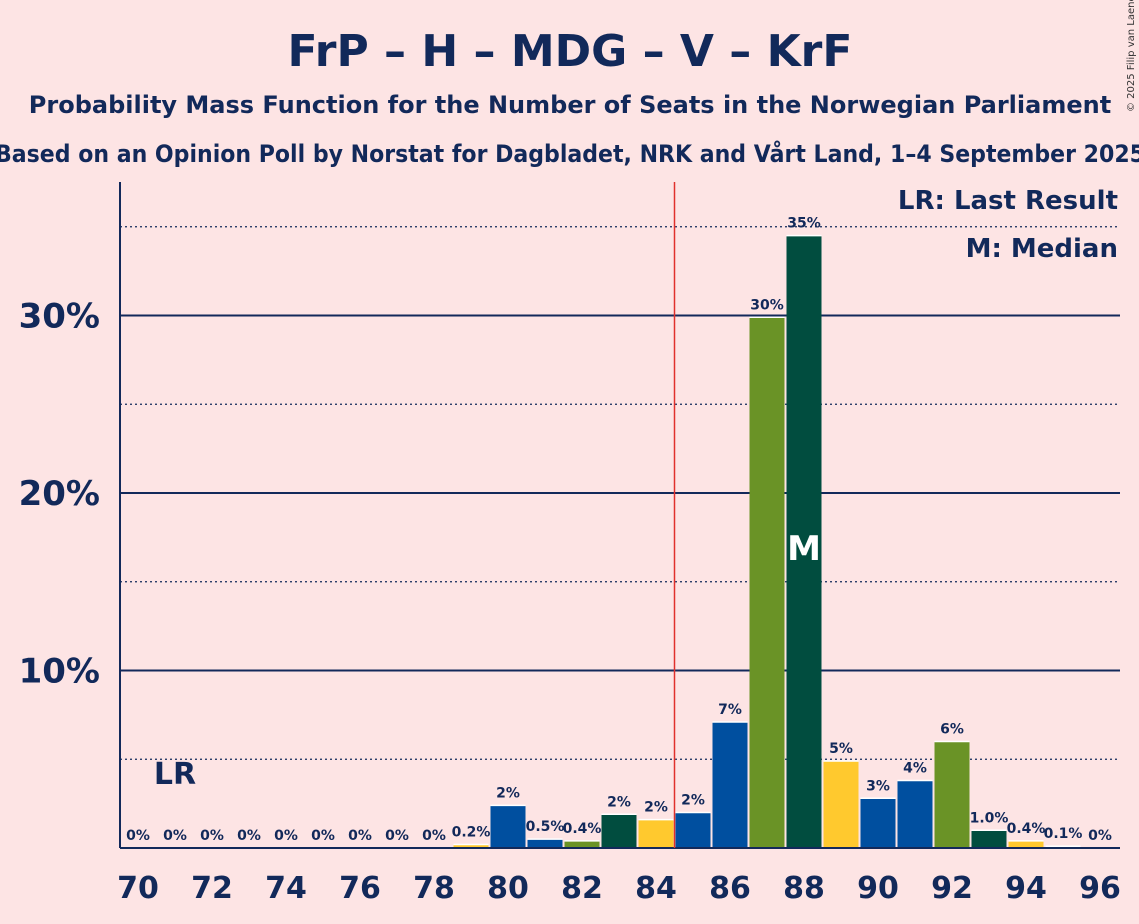 The image size is (1139, 924). Describe the element at coordinates (989, 818) in the screenshot. I see `data-label-93: 1.0%` at that location.